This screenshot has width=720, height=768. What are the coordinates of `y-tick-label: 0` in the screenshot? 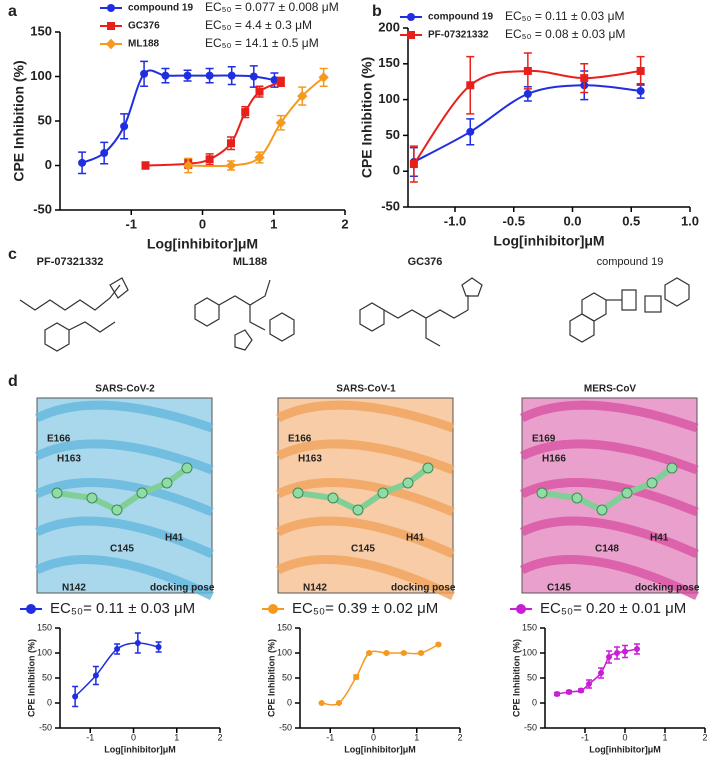 It's located at (396, 170).